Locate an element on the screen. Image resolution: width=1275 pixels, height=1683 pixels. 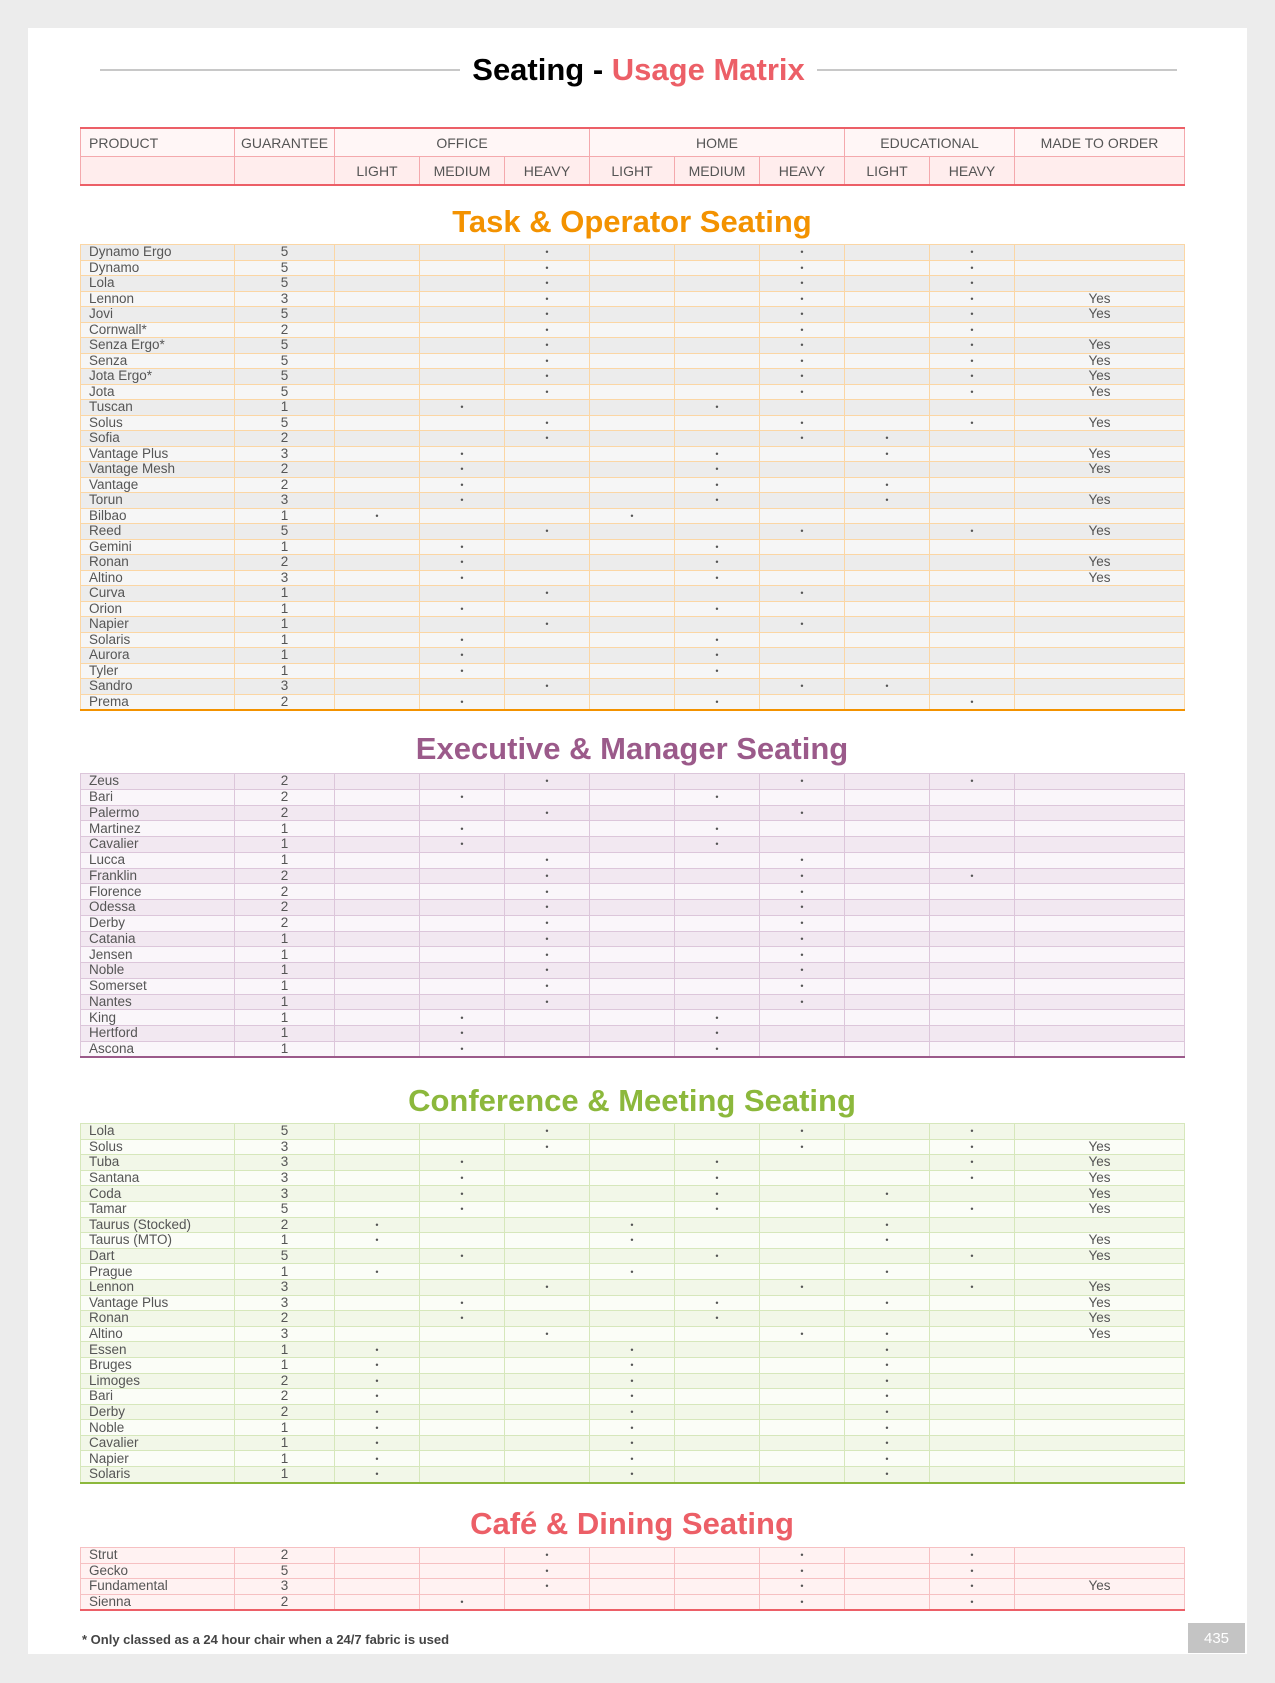
product-name: Senza Ergo* is located at coordinates (157, 345).